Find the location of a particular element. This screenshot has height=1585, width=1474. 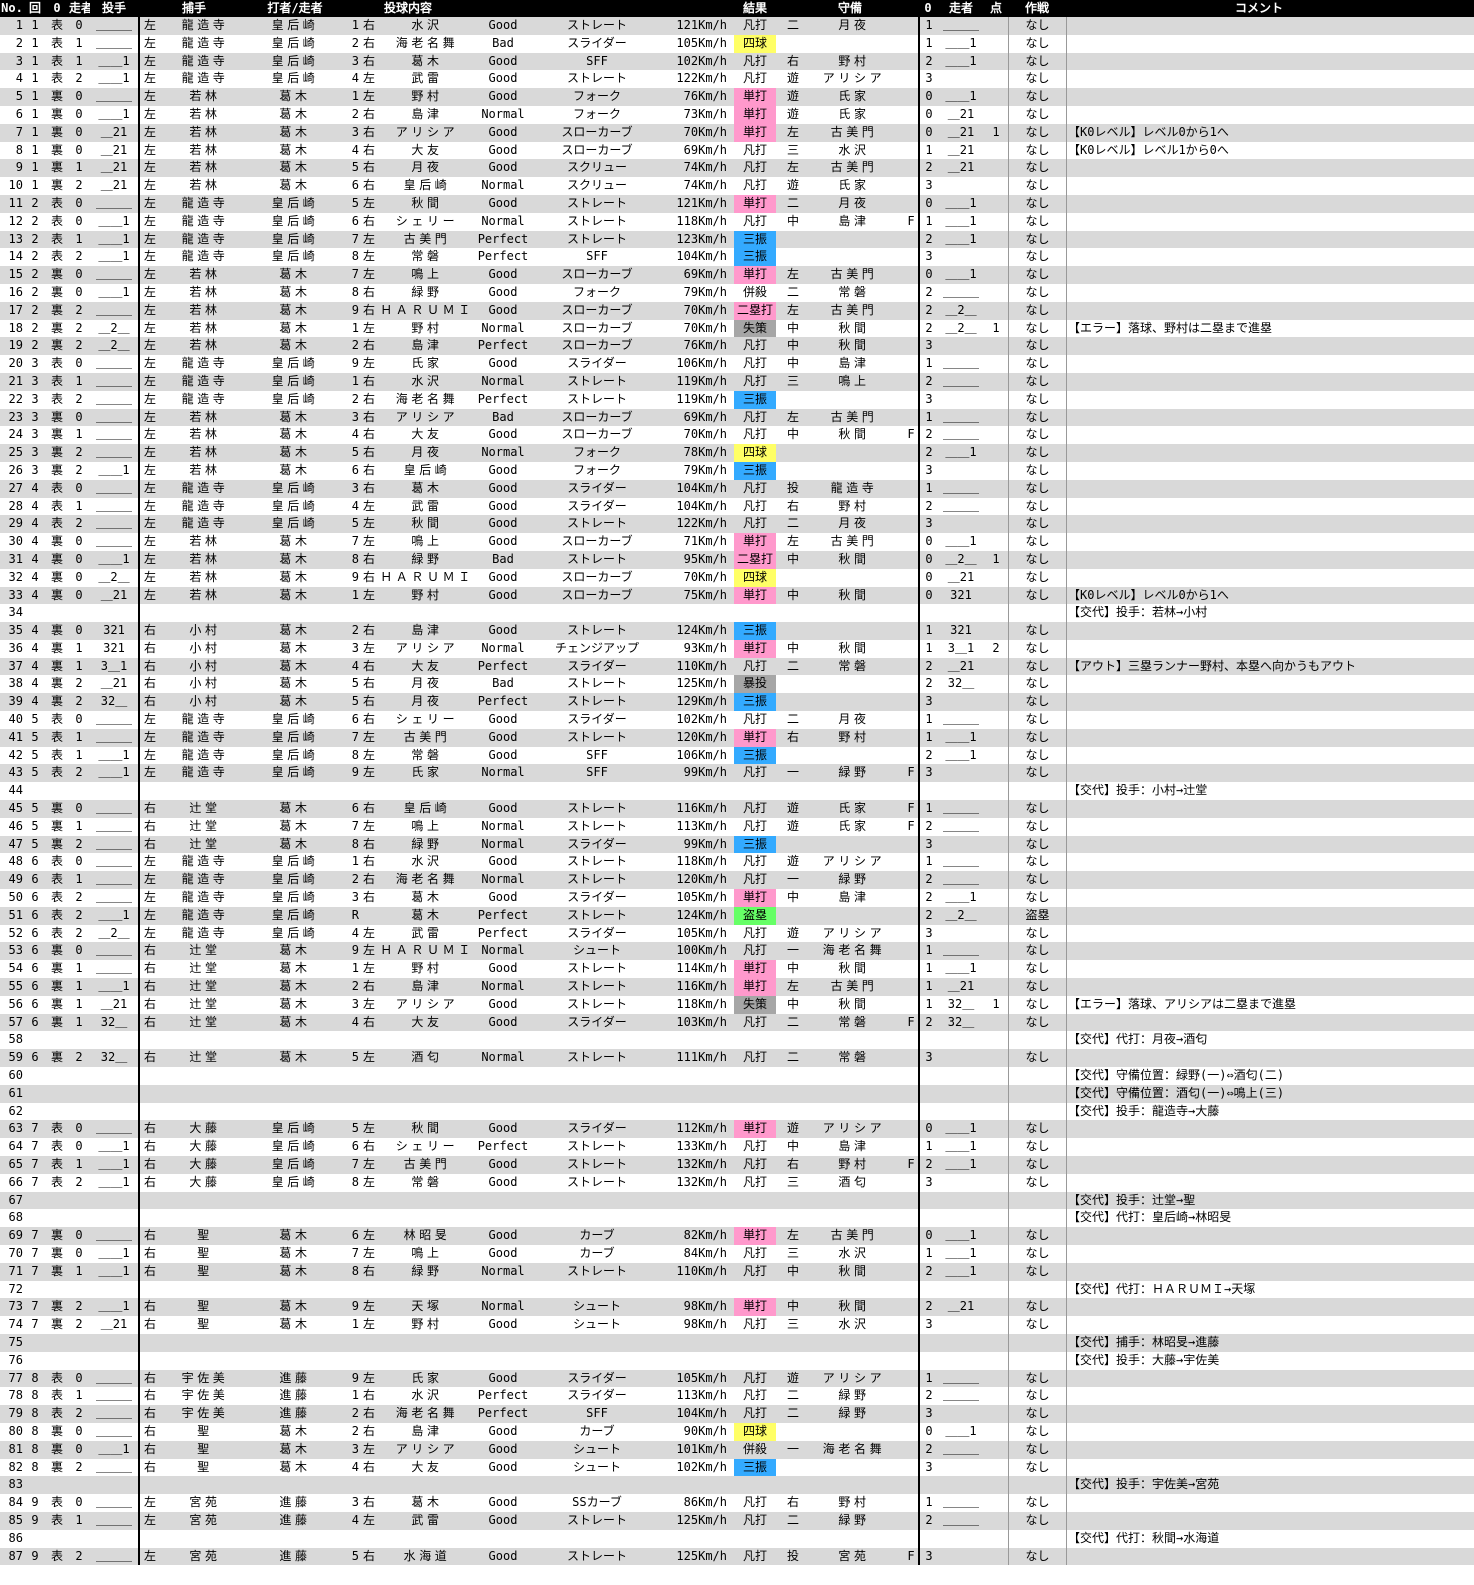

cell-no: 32 is located at coordinates (15, 576).